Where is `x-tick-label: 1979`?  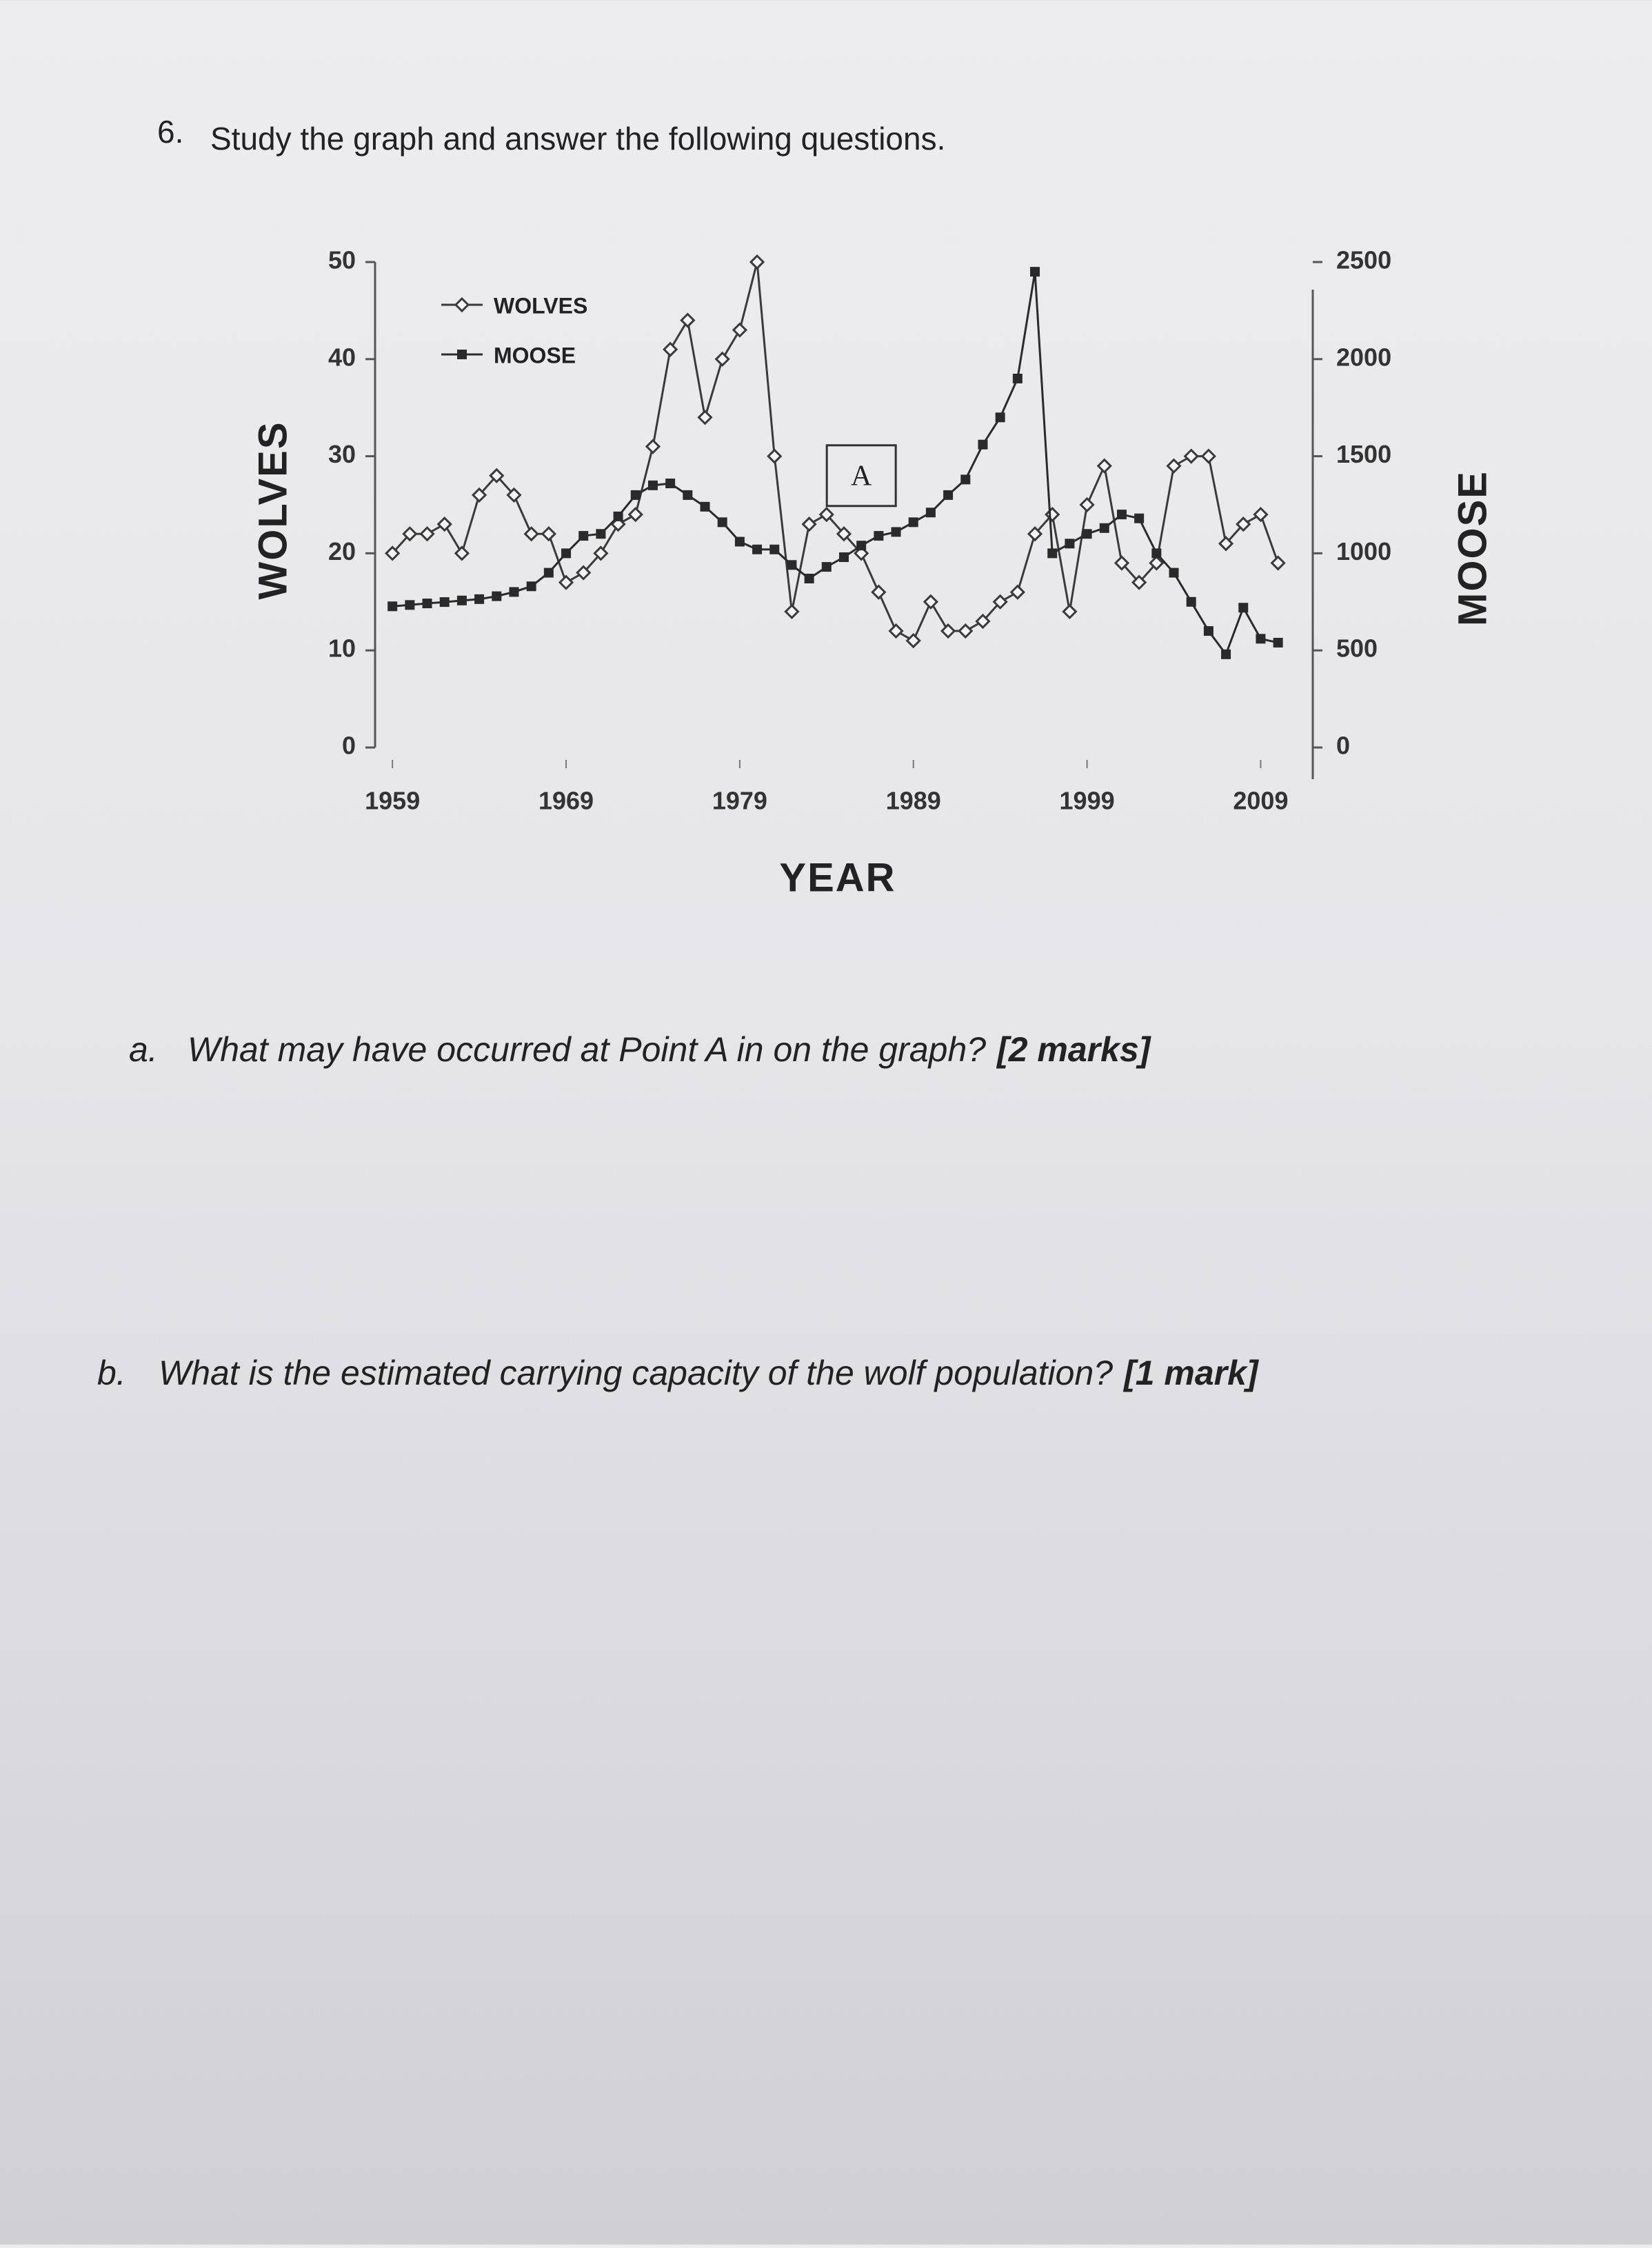 x-tick-label: 1979 is located at coordinates (740, 801).